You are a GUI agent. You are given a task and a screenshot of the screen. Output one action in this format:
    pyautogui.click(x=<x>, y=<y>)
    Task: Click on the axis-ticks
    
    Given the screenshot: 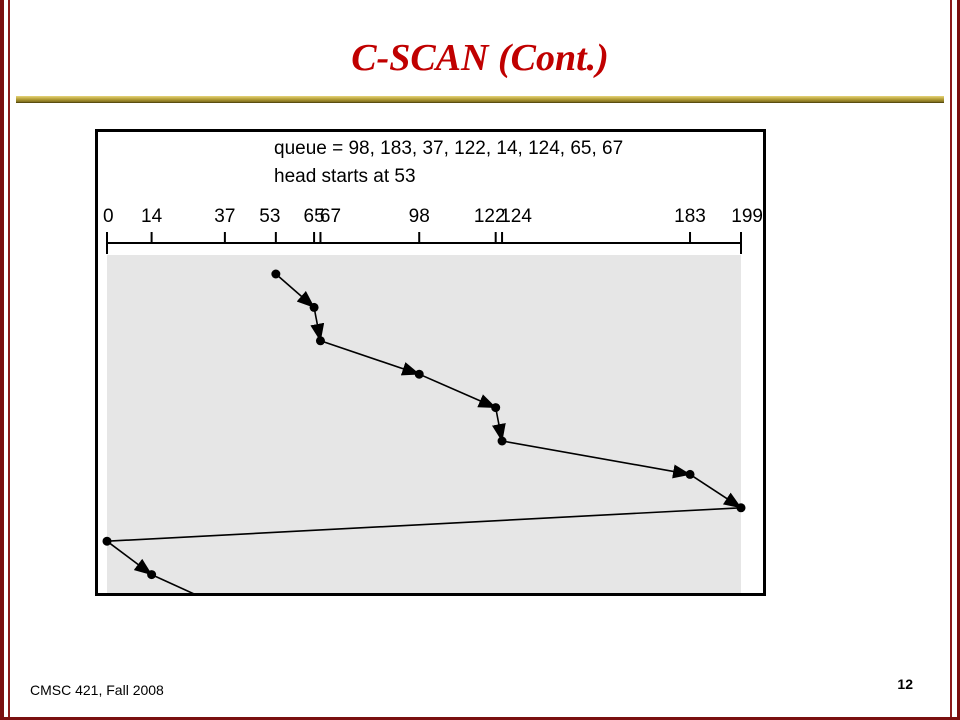 What is the action you would take?
    pyautogui.click(x=424, y=243)
    